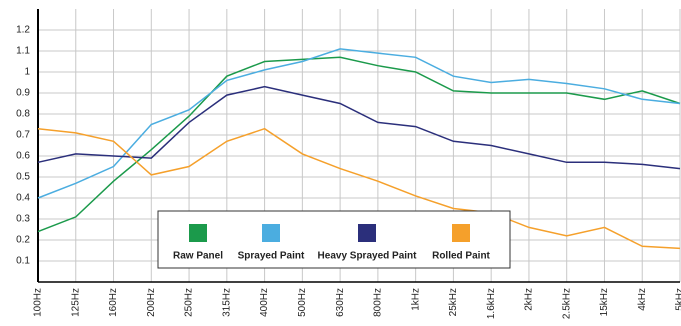 This screenshot has width=681, height=326. I want to click on x-tick-label: 1.6kHz, so click(491, 303).